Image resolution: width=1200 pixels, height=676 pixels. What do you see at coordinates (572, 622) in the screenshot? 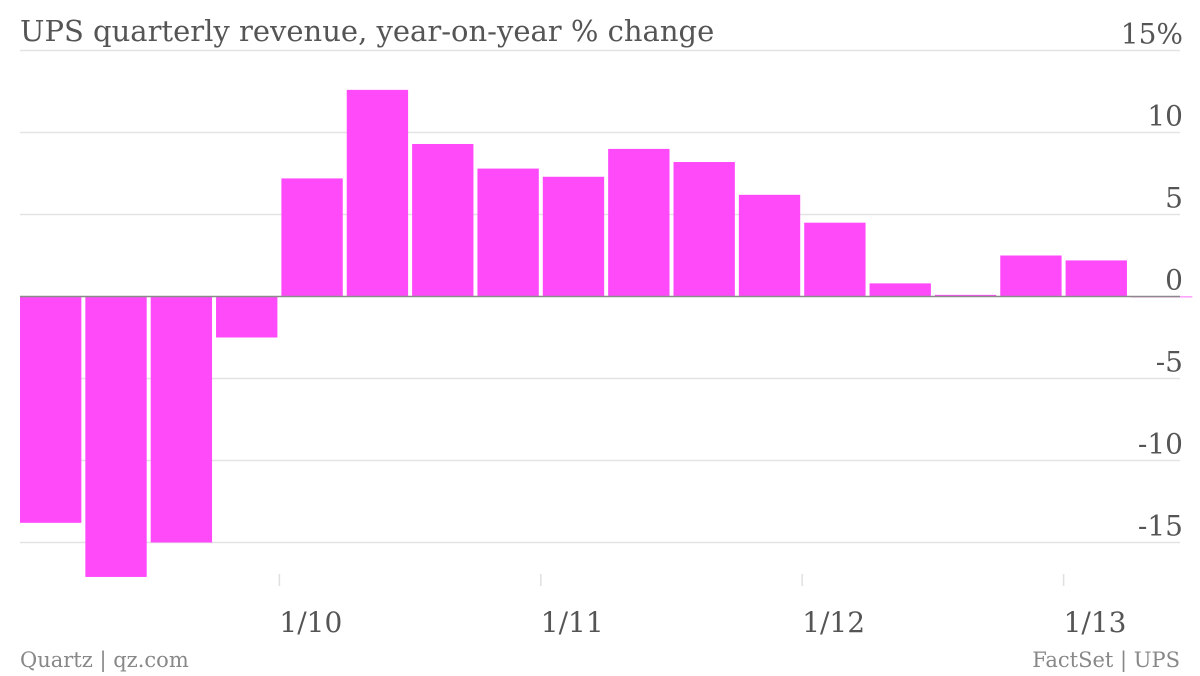
I see `x-tick-label: 1/11` at bounding box center [572, 622].